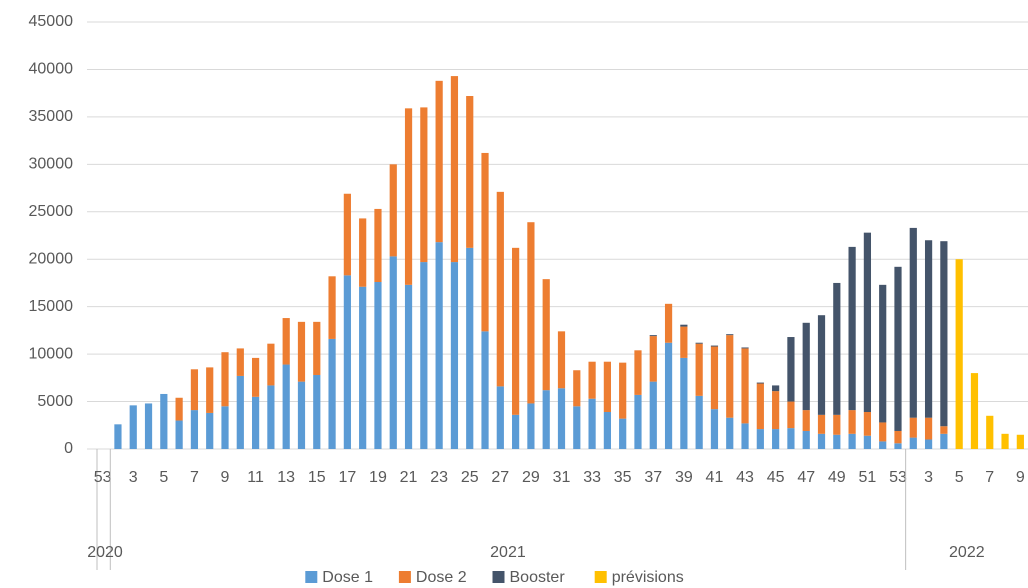 Image resolution: width=1028 pixels, height=588 pixels. What do you see at coordinates (286, 477) in the screenshot?
I see `x-tick-label: 13` at bounding box center [286, 477].